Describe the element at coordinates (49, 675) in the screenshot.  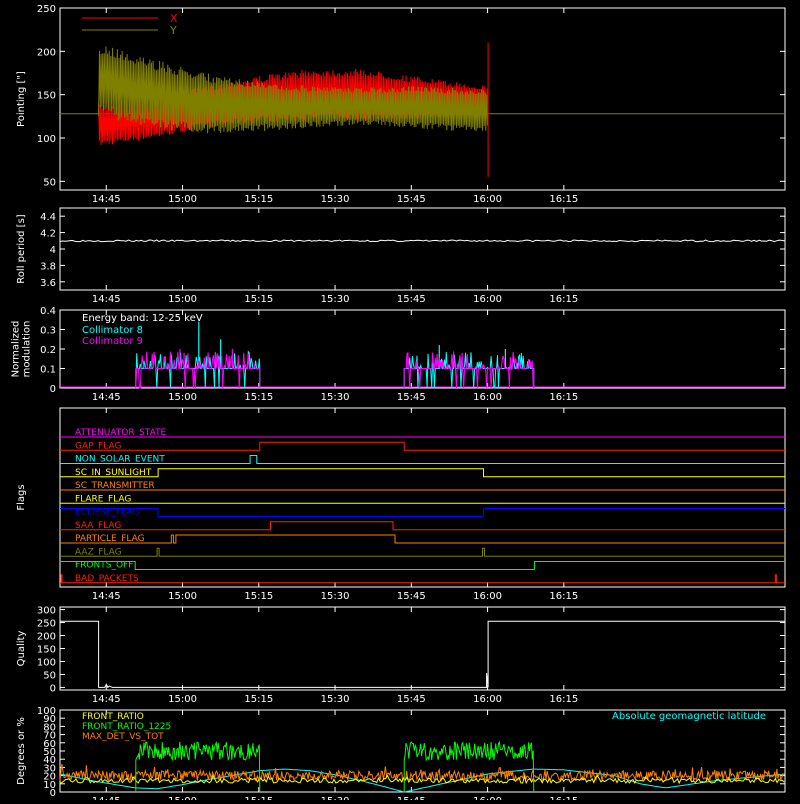
I see `quality-ytick-label: 50` at that location.